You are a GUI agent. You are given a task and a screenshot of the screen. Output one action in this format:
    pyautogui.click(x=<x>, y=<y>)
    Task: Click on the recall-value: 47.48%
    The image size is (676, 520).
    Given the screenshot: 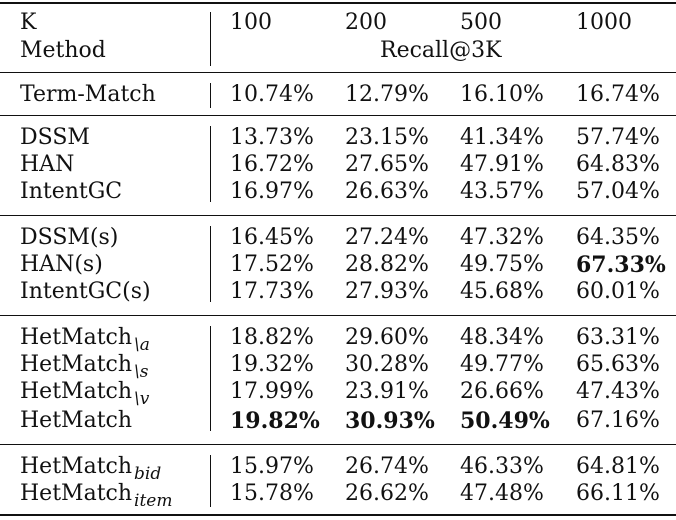 What is the action you would take?
    pyautogui.click(x=502, y=493)
    